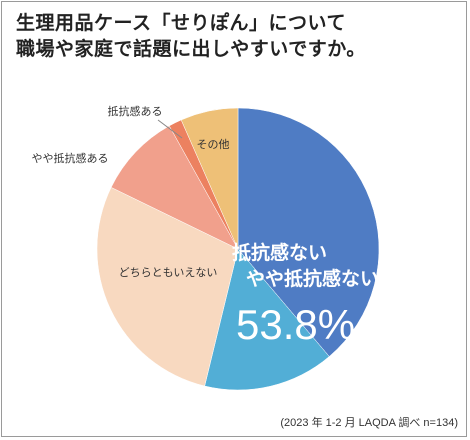  I want to click on callout-label-1: 抵抗感ない, so click(279, 252).